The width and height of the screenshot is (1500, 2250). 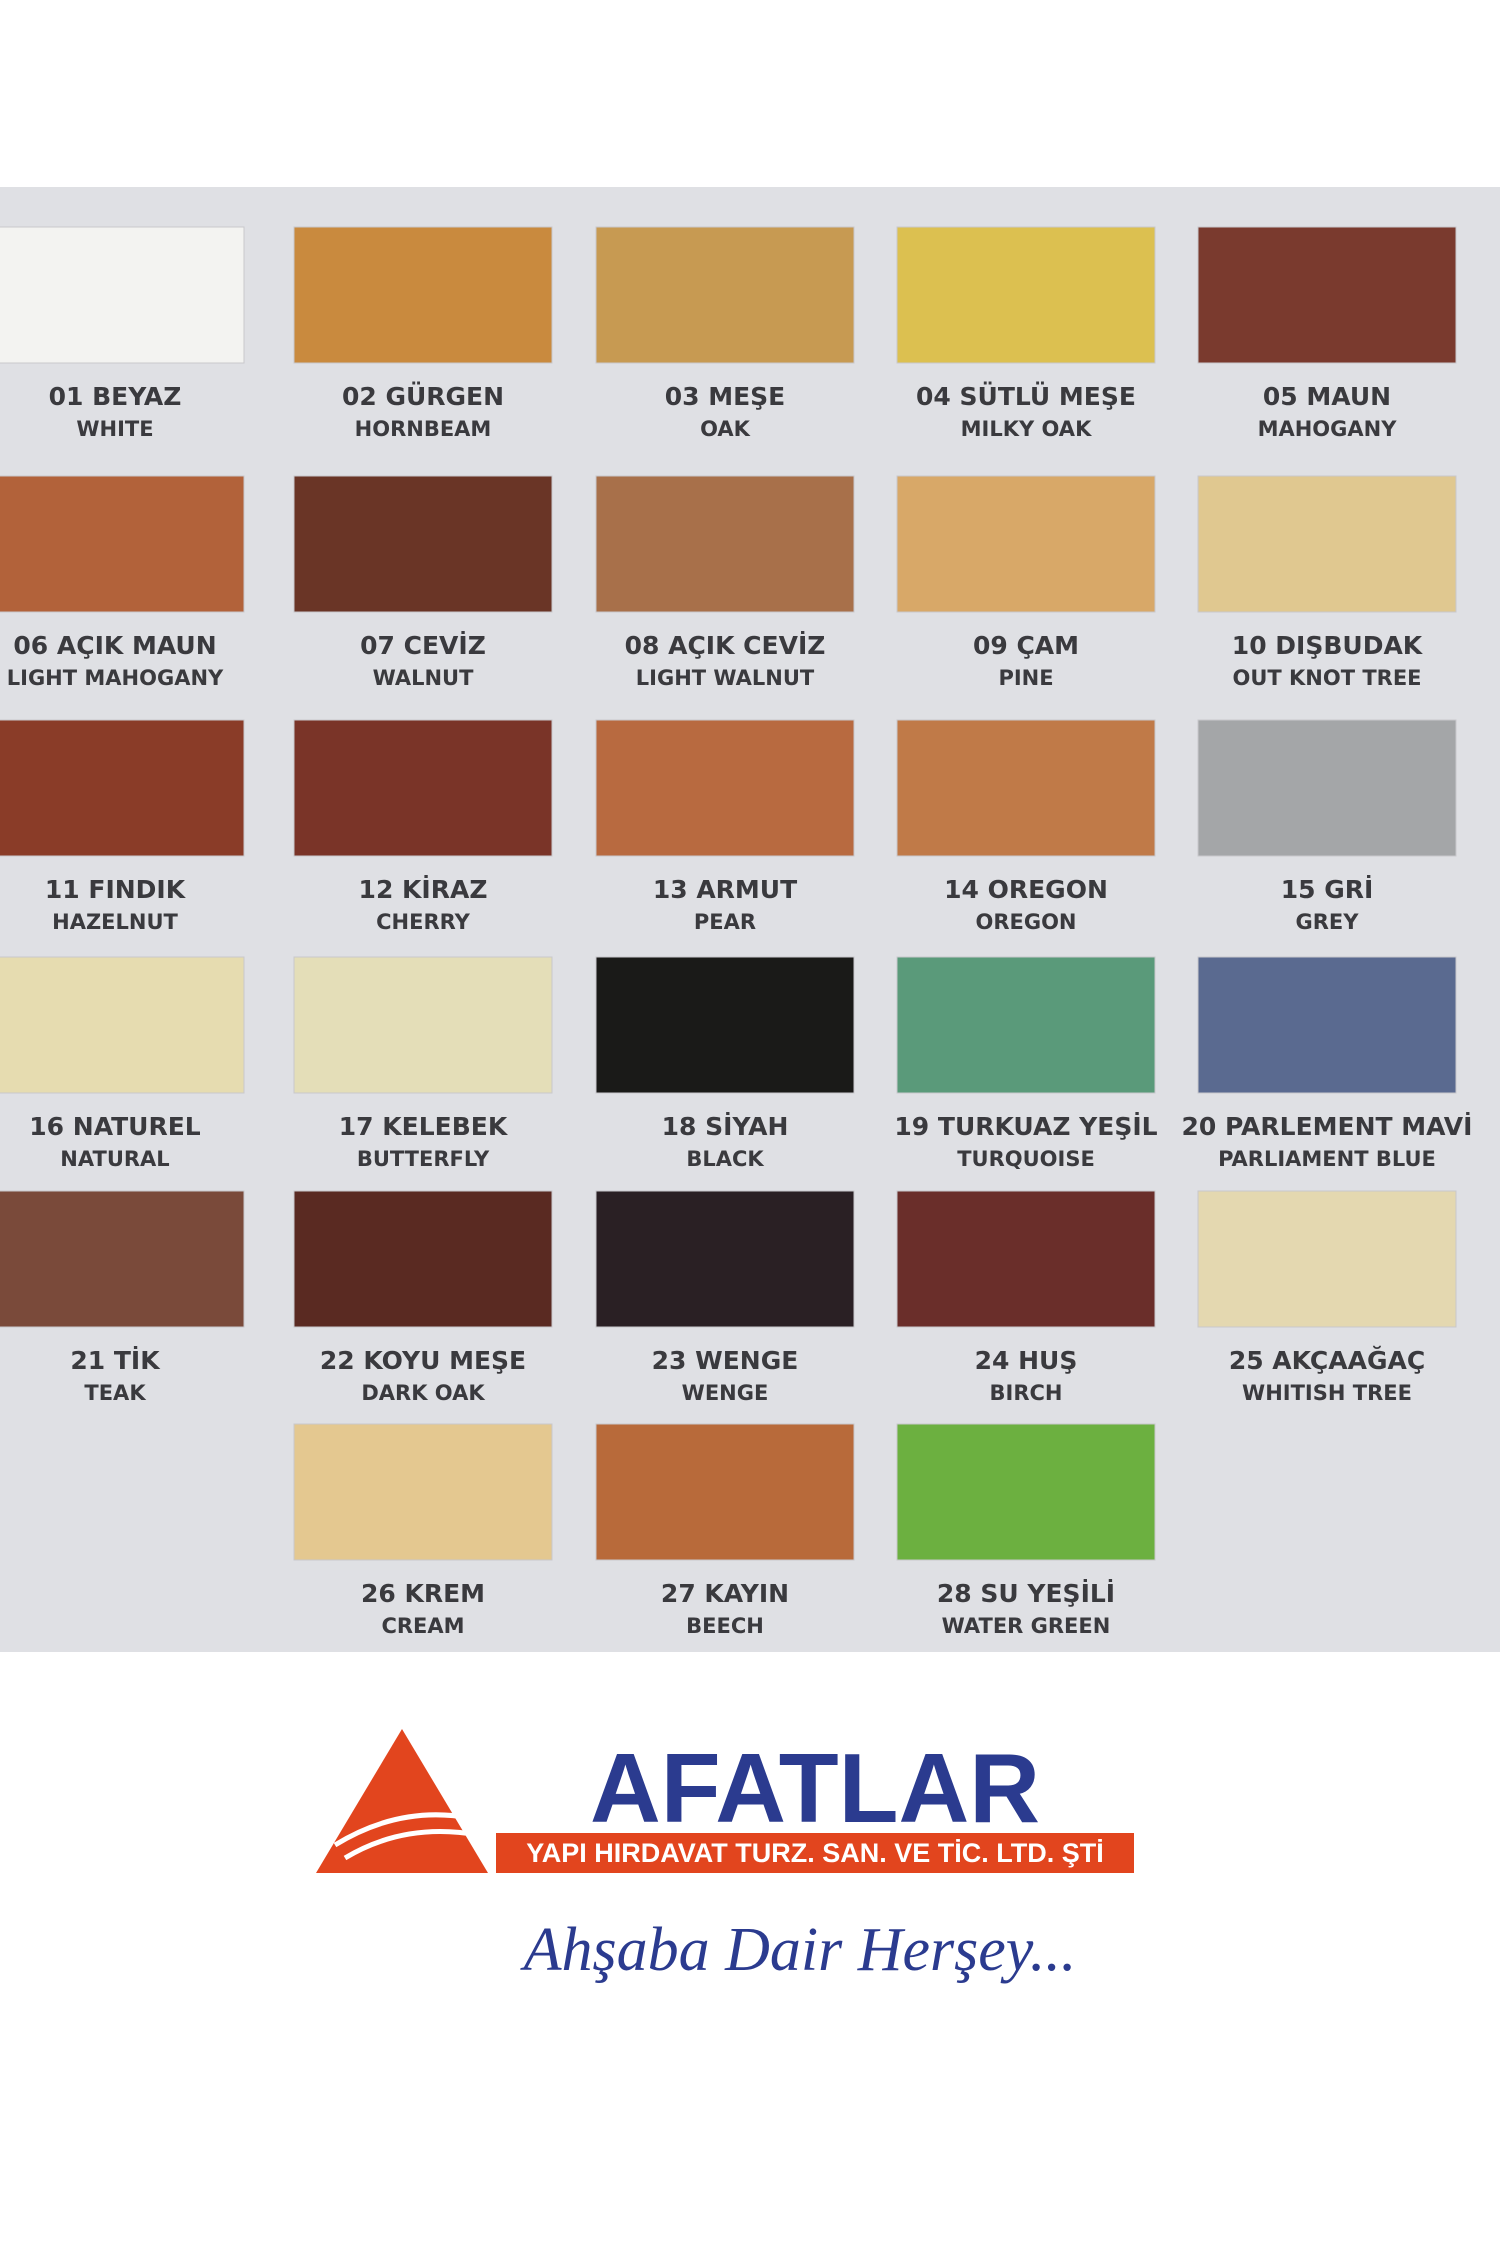 I want to click on swatch-english: GREY, so click(x=1328, y=922).